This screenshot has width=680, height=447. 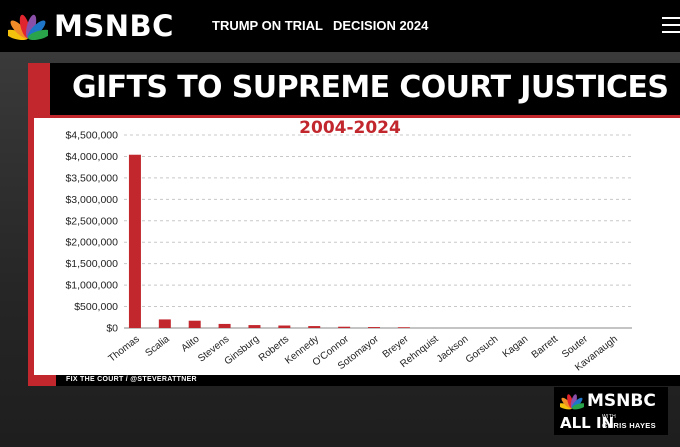 What do you see at coordinates (354, 116) in the screenshot?
I see `title-divider` at bounding box center [354, 116].